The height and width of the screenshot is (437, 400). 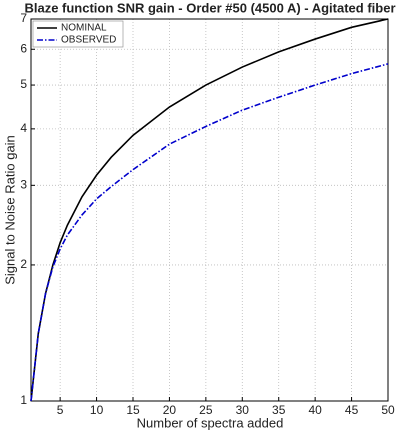 I want to click on y-tick-label: 3, so click(x=23, y=185).